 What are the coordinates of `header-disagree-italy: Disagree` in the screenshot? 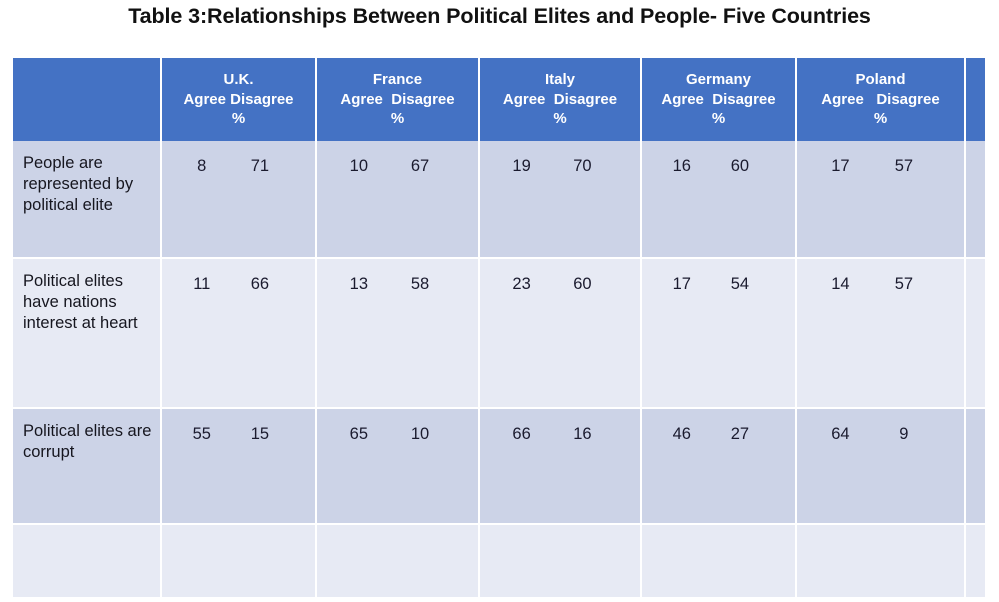 It's located at (585, 99).